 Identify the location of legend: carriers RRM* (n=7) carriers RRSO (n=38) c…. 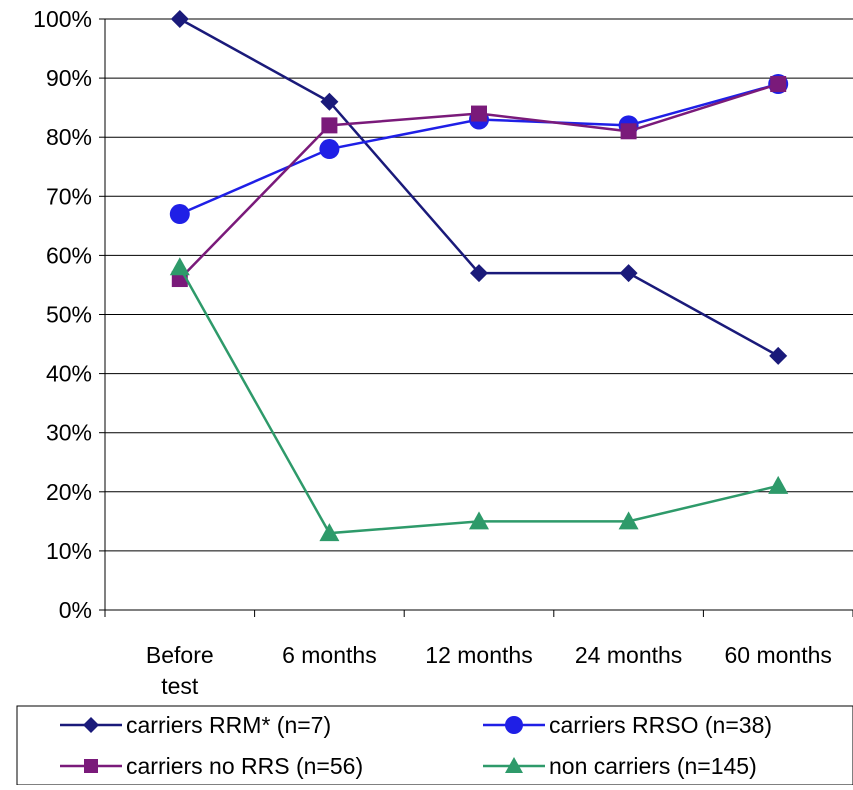
(435, 745).